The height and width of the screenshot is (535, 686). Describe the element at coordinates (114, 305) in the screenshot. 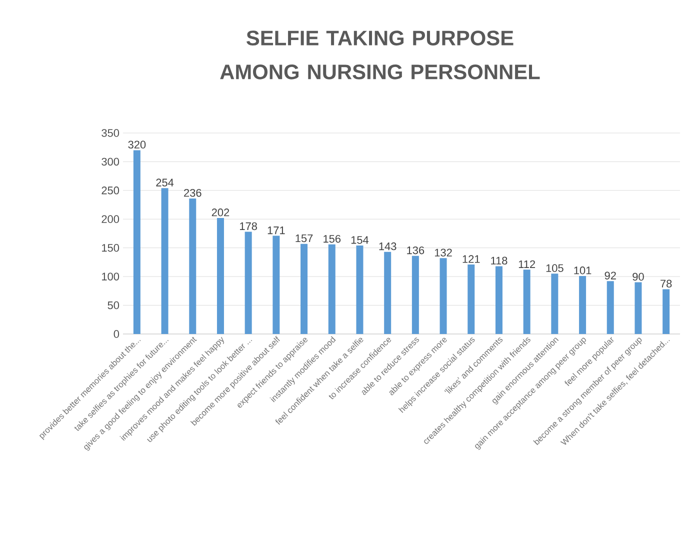

I see `y-tick-label: 50` at that location.